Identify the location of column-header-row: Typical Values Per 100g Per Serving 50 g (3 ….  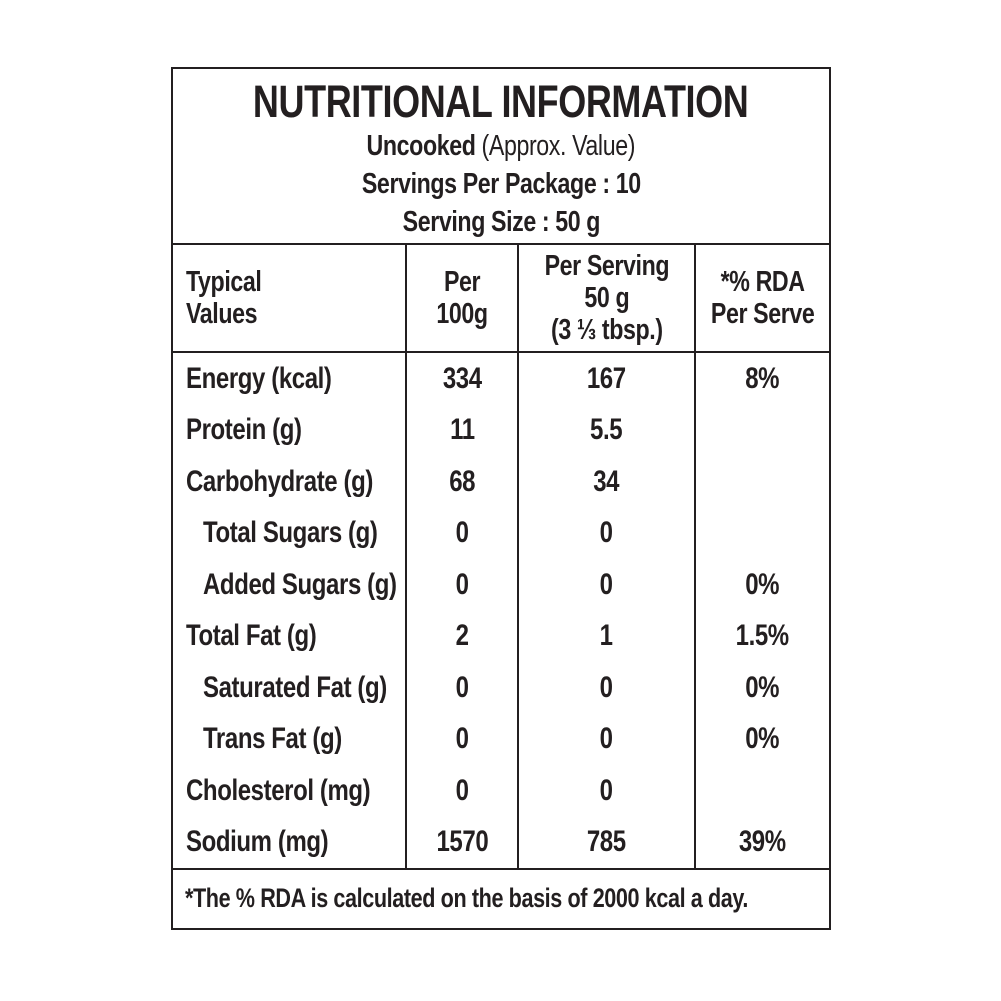
(501, 299).